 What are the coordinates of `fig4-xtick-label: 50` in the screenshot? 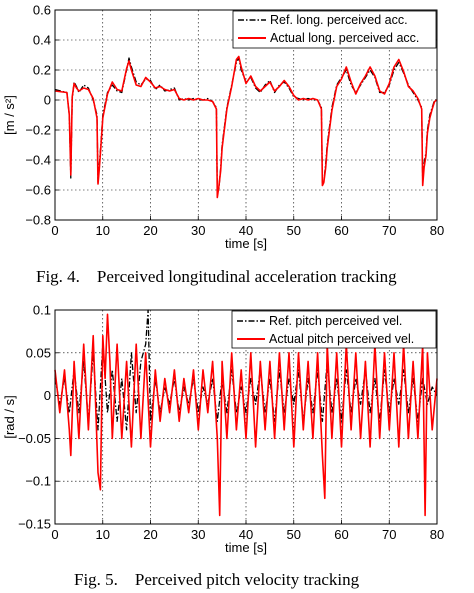 It's located at (294, 230).